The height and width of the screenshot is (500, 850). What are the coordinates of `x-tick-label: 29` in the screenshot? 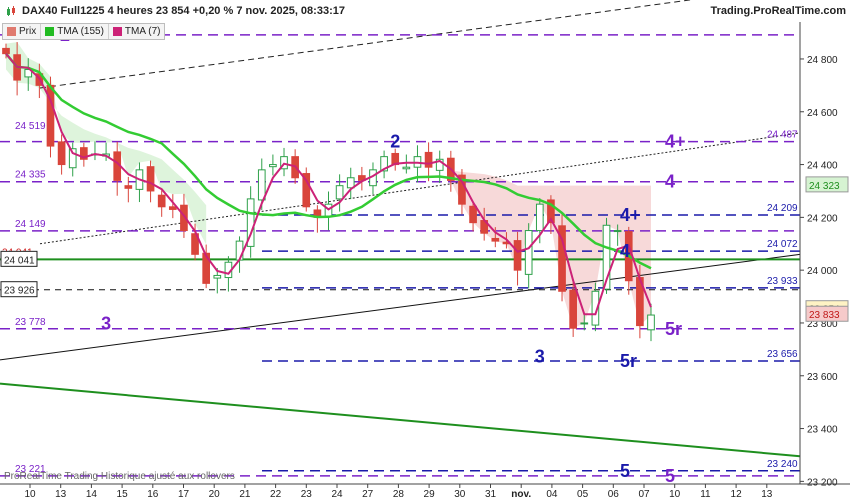 It's located at (430, 494).